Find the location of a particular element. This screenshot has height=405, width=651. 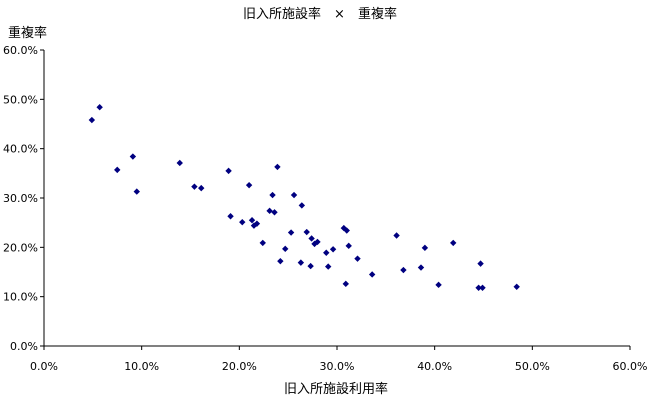

x-tick-label: 10.0% is located at coordinates (141, 366).